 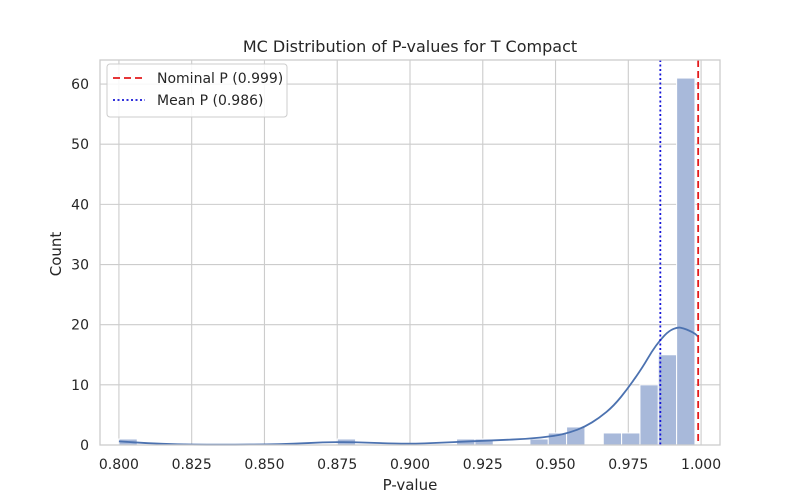 I want to click on y-tick-label: 20, so click(x=80, y=326).